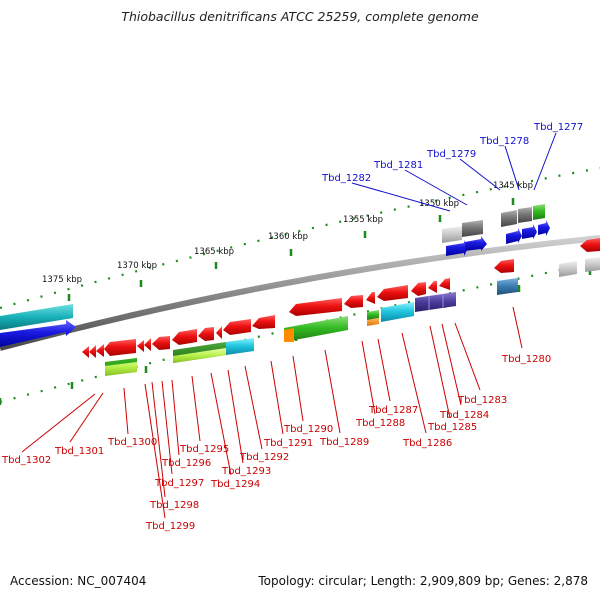 The height and width of the screenshot is (600, 600). What do you see at coordinates (288, 237) in the screenshot?
I see `ruler-label-1360: 1360 kbp` at bounding box center [288, 237].